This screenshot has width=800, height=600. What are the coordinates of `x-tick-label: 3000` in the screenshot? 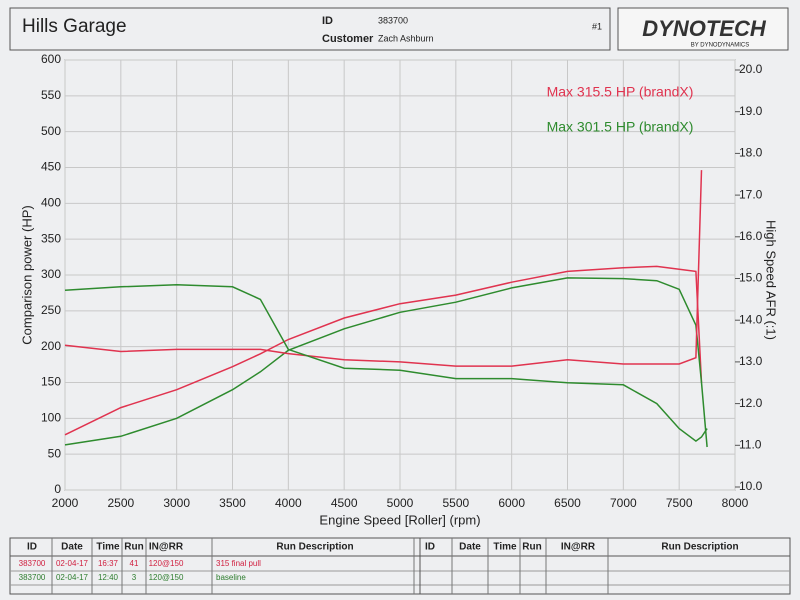 It's located at (176, 503).